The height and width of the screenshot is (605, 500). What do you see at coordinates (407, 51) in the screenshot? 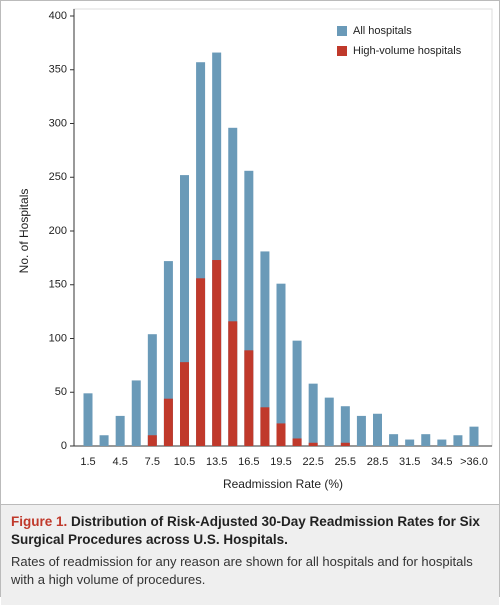
I see `legend-label: High-volume hospitals` at bounding box center [407, 51].